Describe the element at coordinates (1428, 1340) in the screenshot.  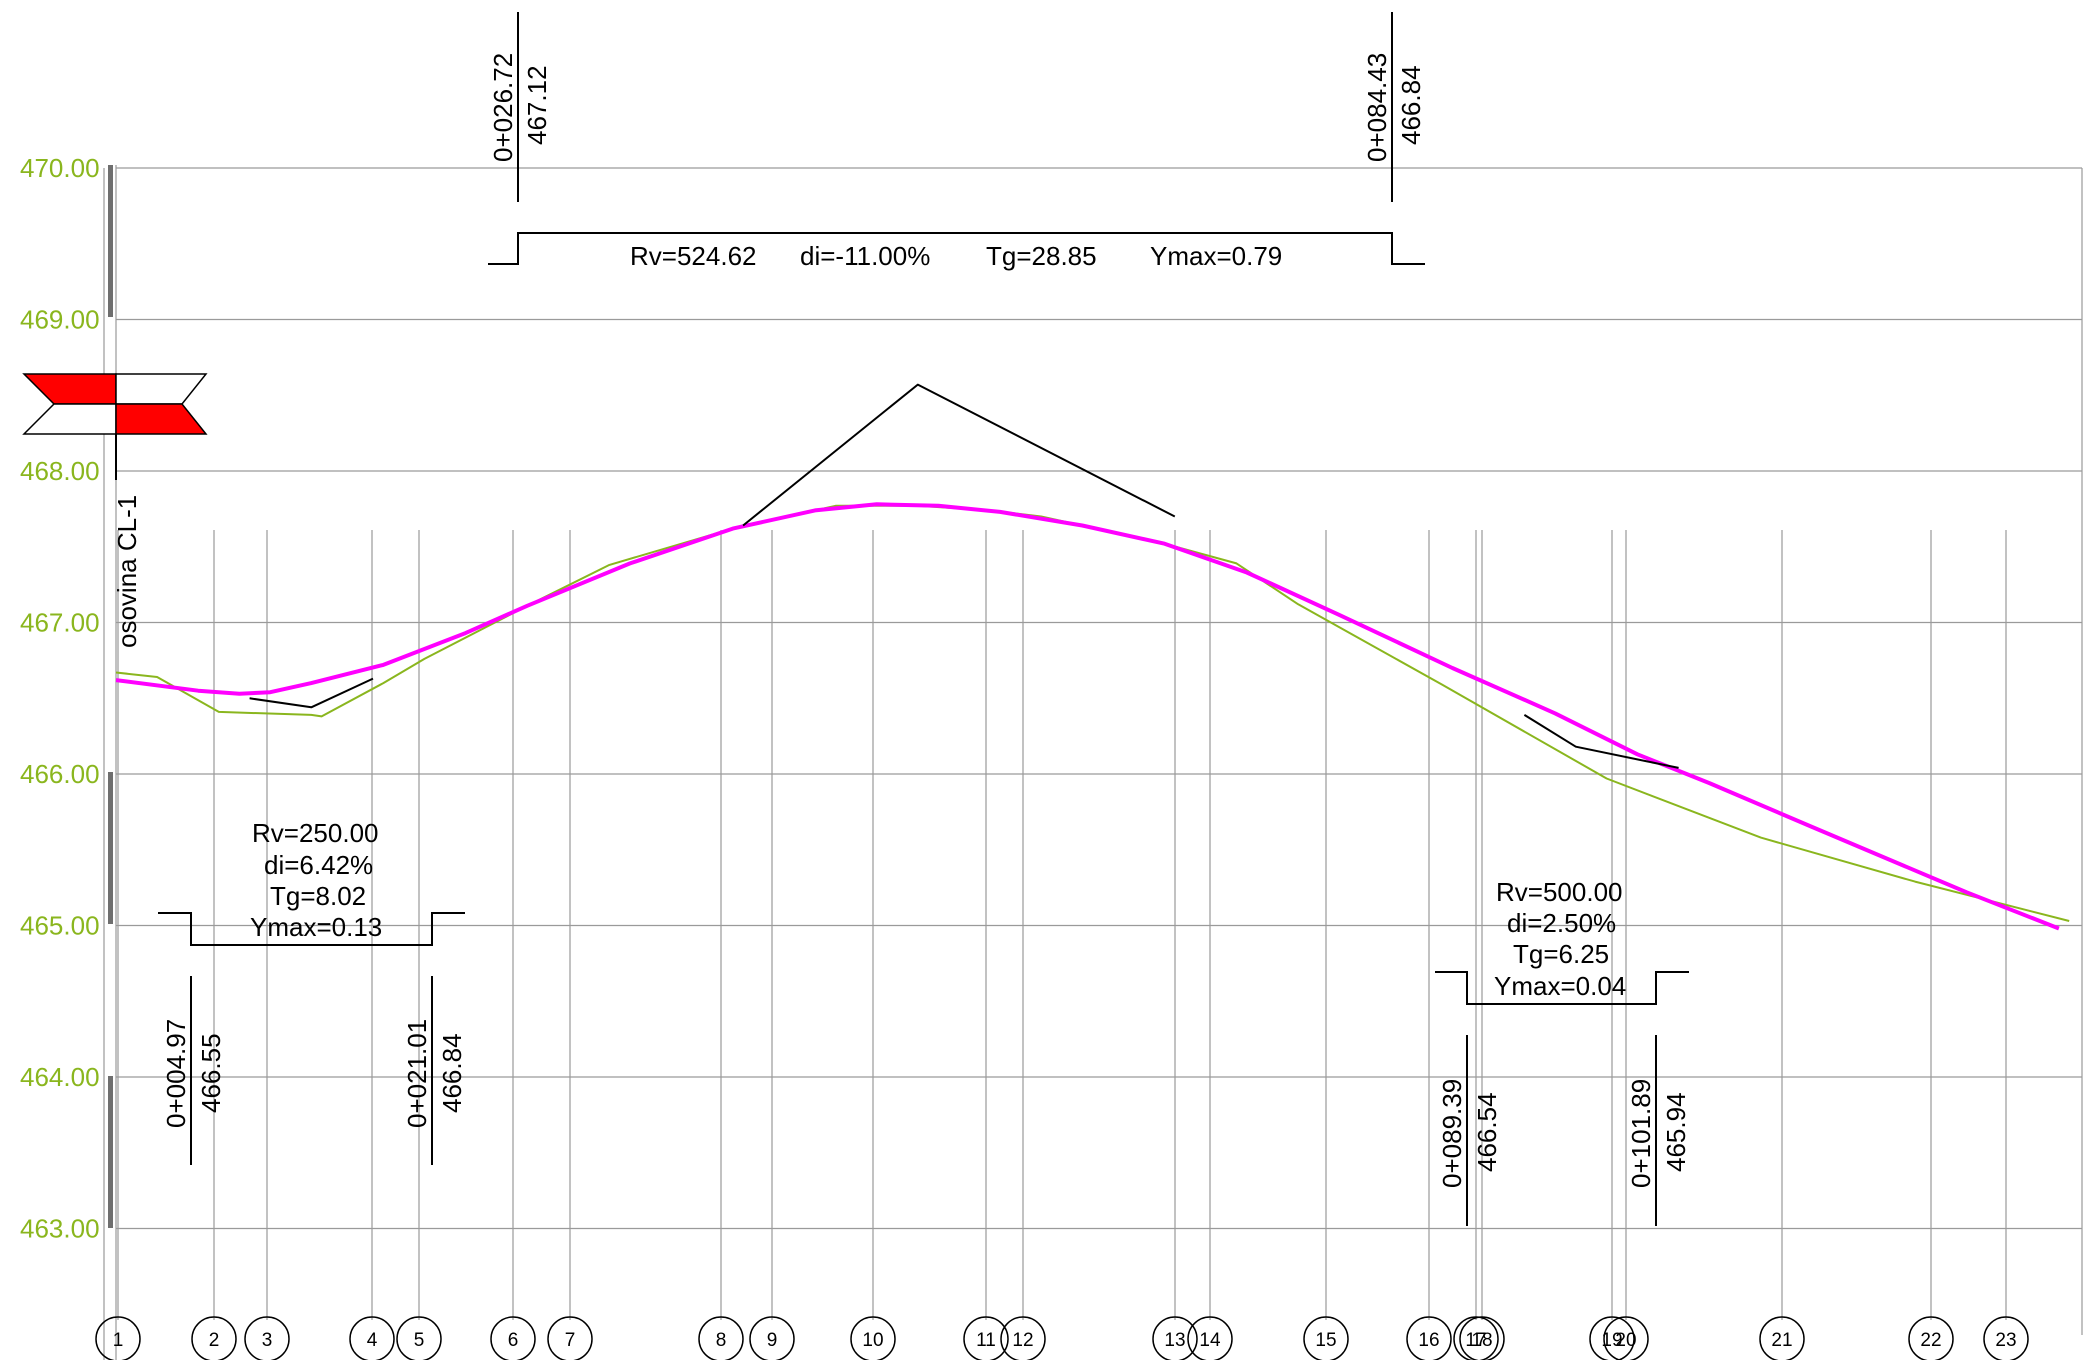
I see `station-number: 16` at that location.